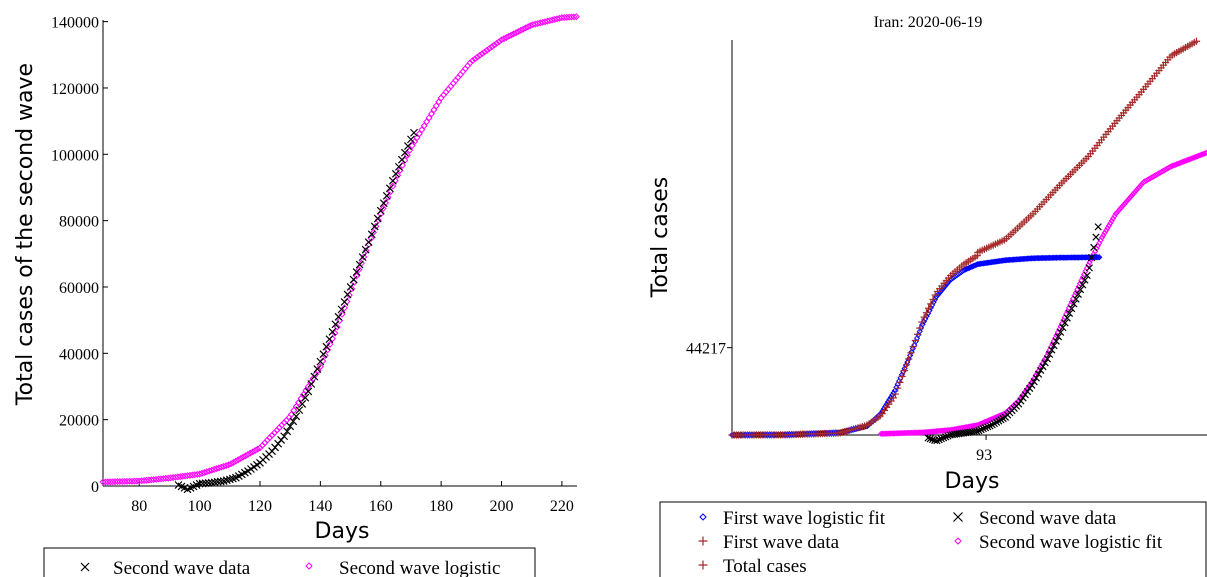 The height and width of the screenshot is (577, 1207). I want to click on legend-marker-first-wave-data, so click(703, 541).